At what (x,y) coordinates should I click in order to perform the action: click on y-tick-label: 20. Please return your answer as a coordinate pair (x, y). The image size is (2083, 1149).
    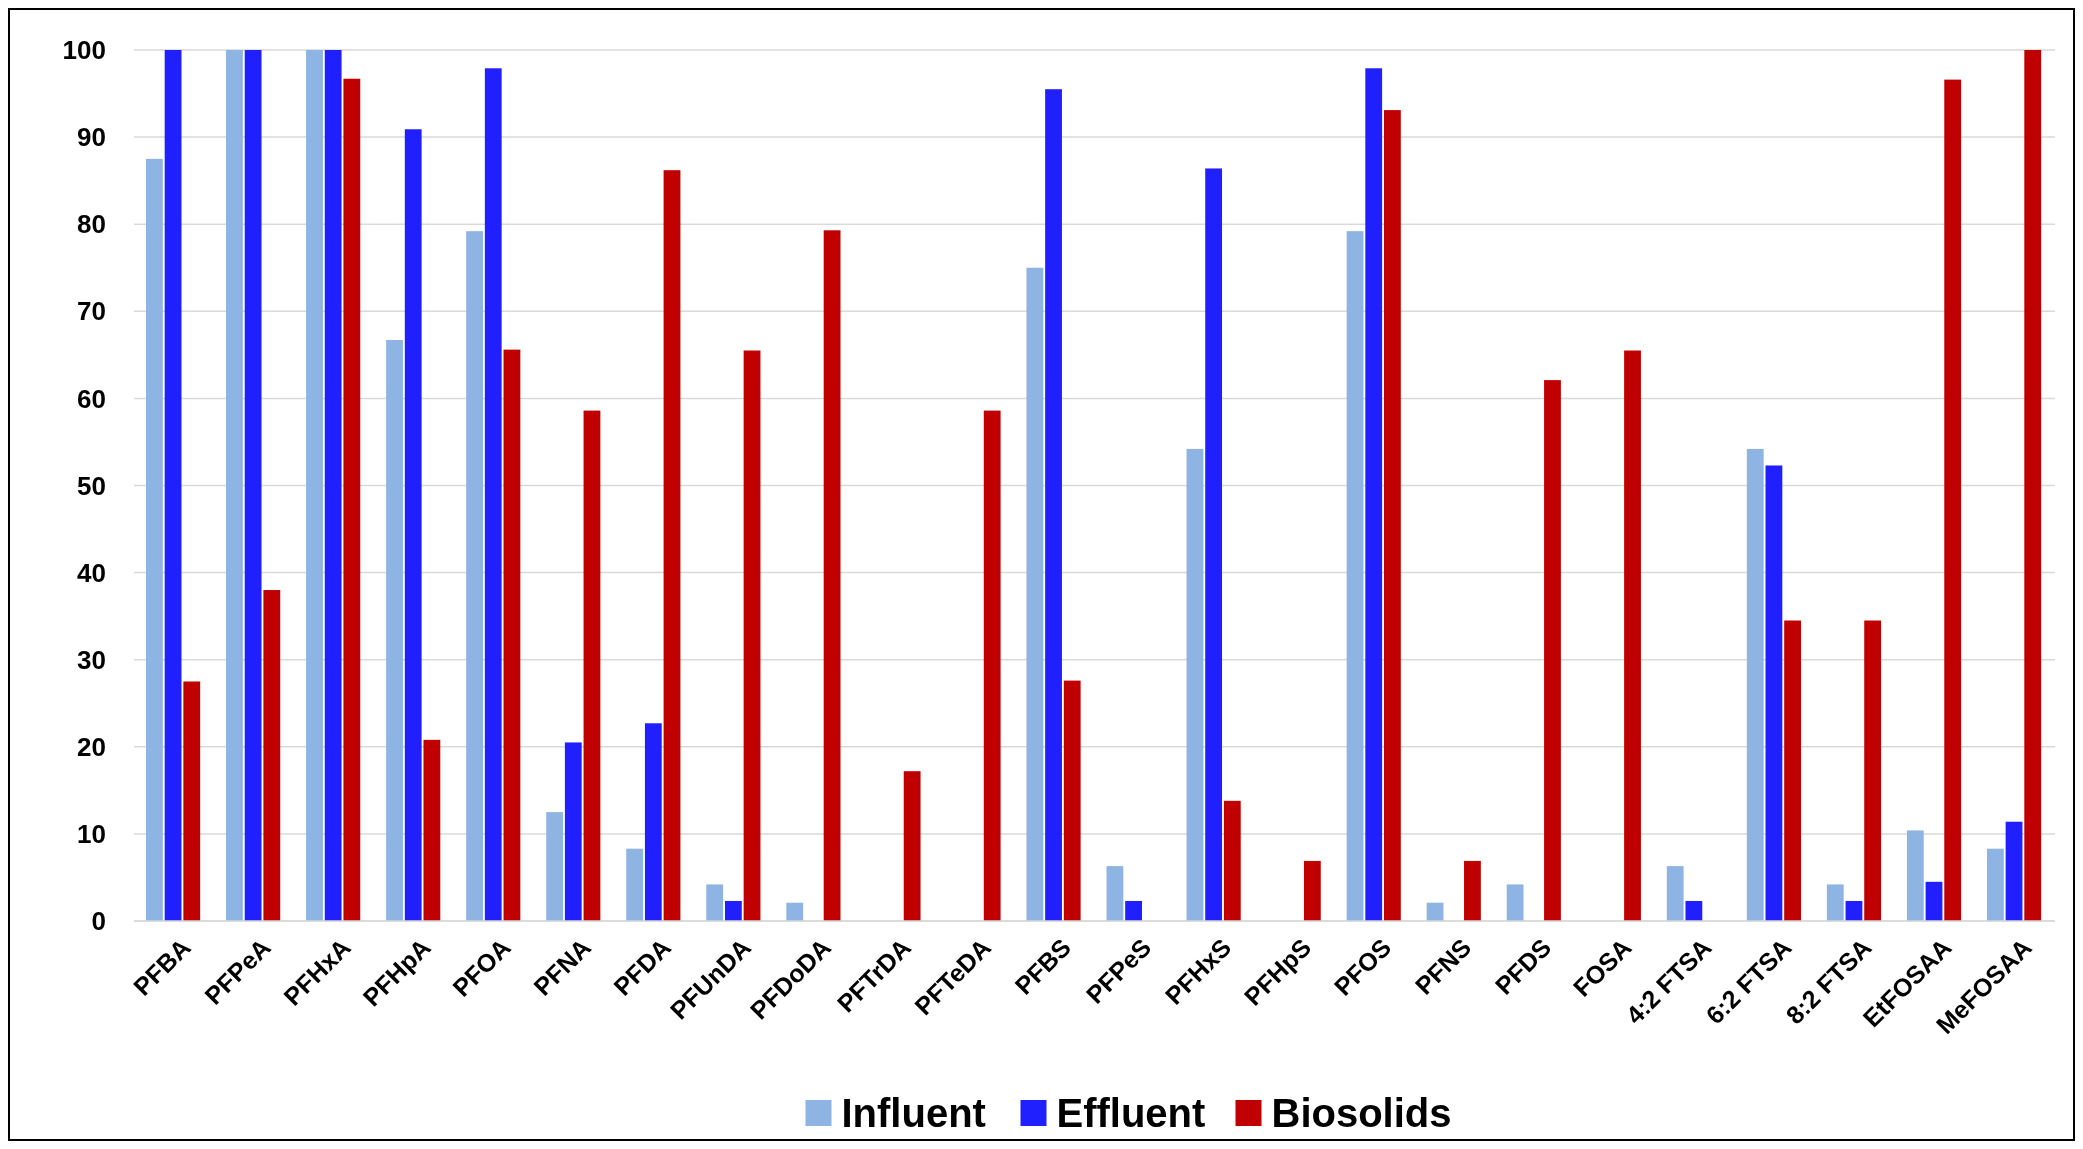
    Looking at the image, I should click on (91, 746).